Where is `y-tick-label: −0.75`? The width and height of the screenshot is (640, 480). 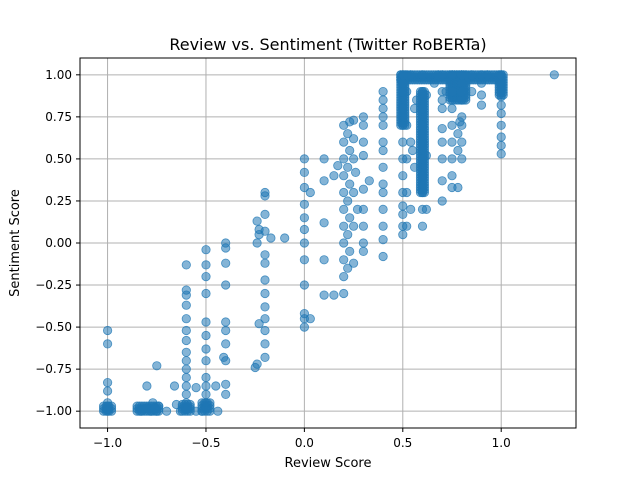 y-tick-label: −0.75 is located at coordinates (53, 369).